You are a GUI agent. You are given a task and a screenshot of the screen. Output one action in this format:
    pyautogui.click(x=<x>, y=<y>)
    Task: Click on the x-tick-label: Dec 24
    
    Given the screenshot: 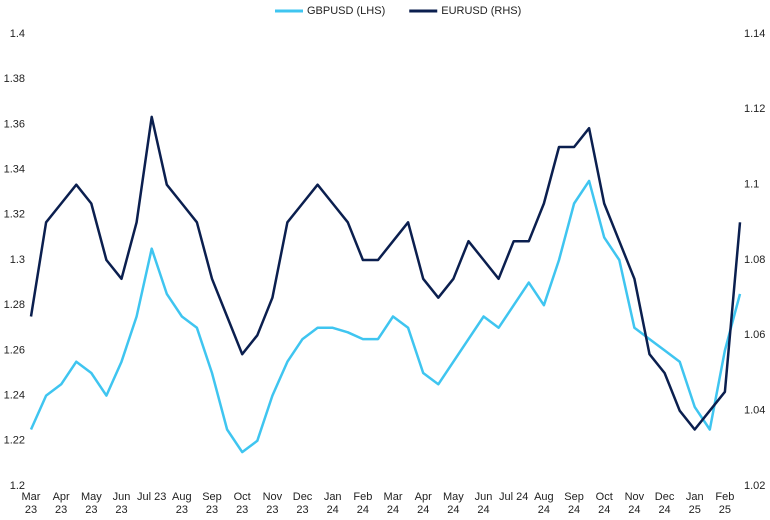 What is the action you would take?
    pyautogui.click(x=664, y=503)
    